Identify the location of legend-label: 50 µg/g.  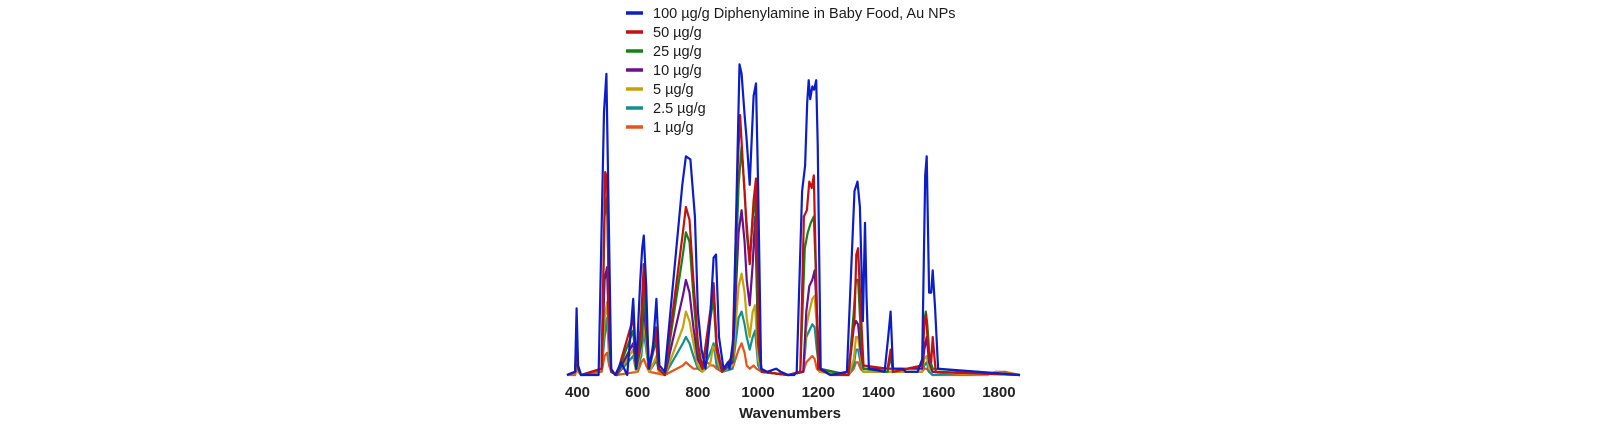
(677, 33).